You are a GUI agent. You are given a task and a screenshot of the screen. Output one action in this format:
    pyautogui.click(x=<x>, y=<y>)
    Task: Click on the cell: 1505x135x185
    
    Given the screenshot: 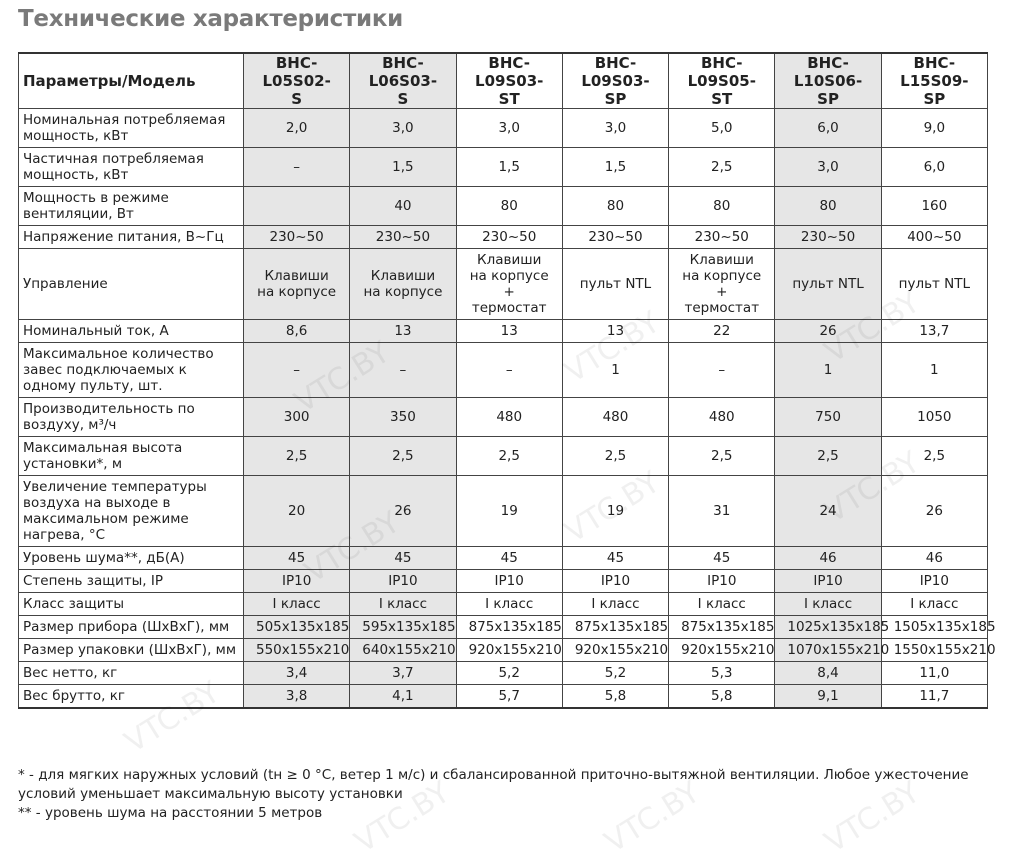 What is the action you would take?
    pyautogui.click(x=938, y=627)
    